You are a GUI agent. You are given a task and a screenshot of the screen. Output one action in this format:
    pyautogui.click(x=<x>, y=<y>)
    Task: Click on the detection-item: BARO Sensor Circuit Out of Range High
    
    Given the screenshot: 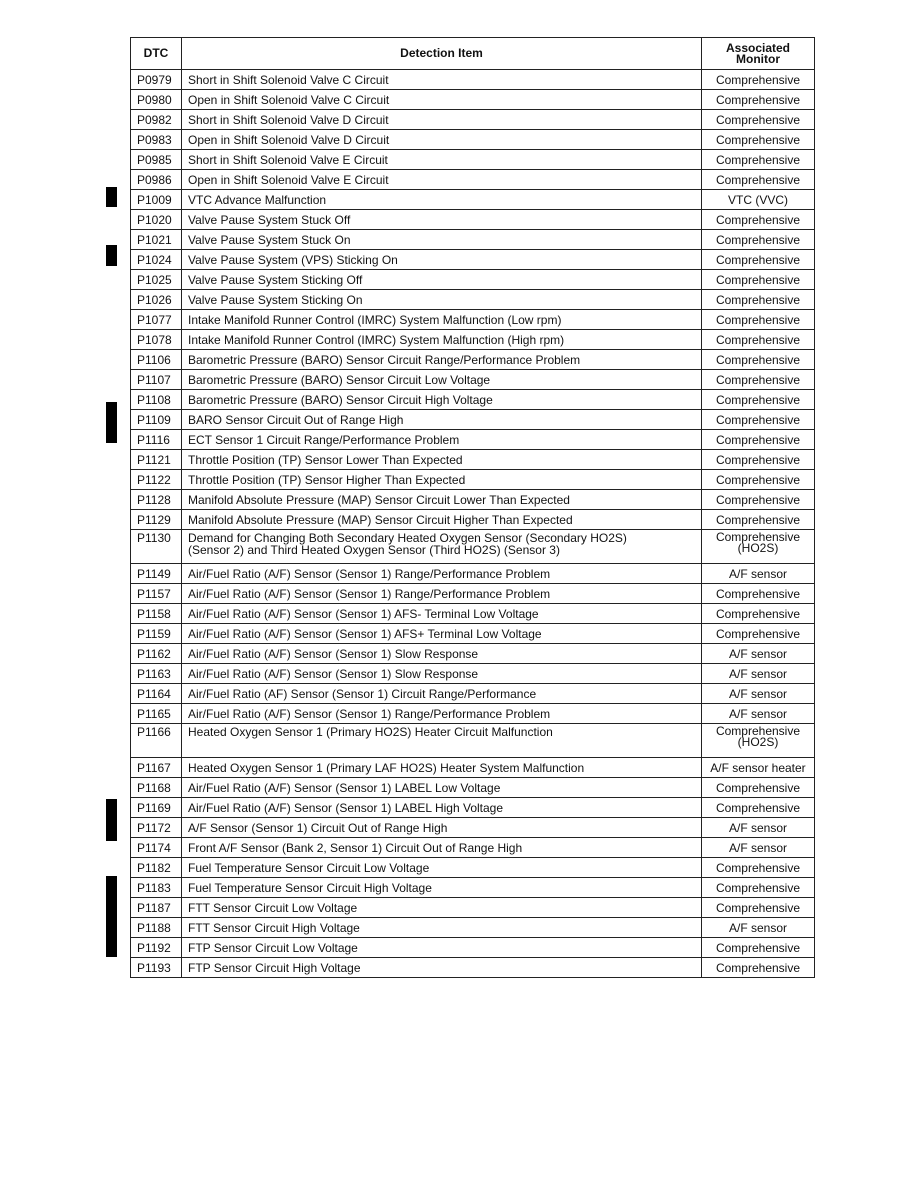 What is the action you would take?
    pyautogui.click(x=296, y=419)
    